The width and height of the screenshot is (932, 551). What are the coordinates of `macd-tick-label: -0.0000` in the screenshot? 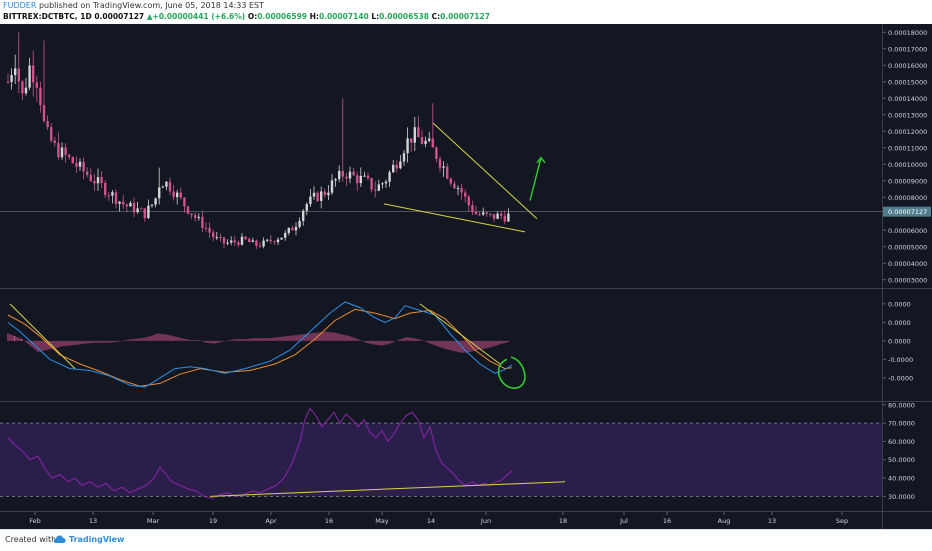 It's located at (900, 378).